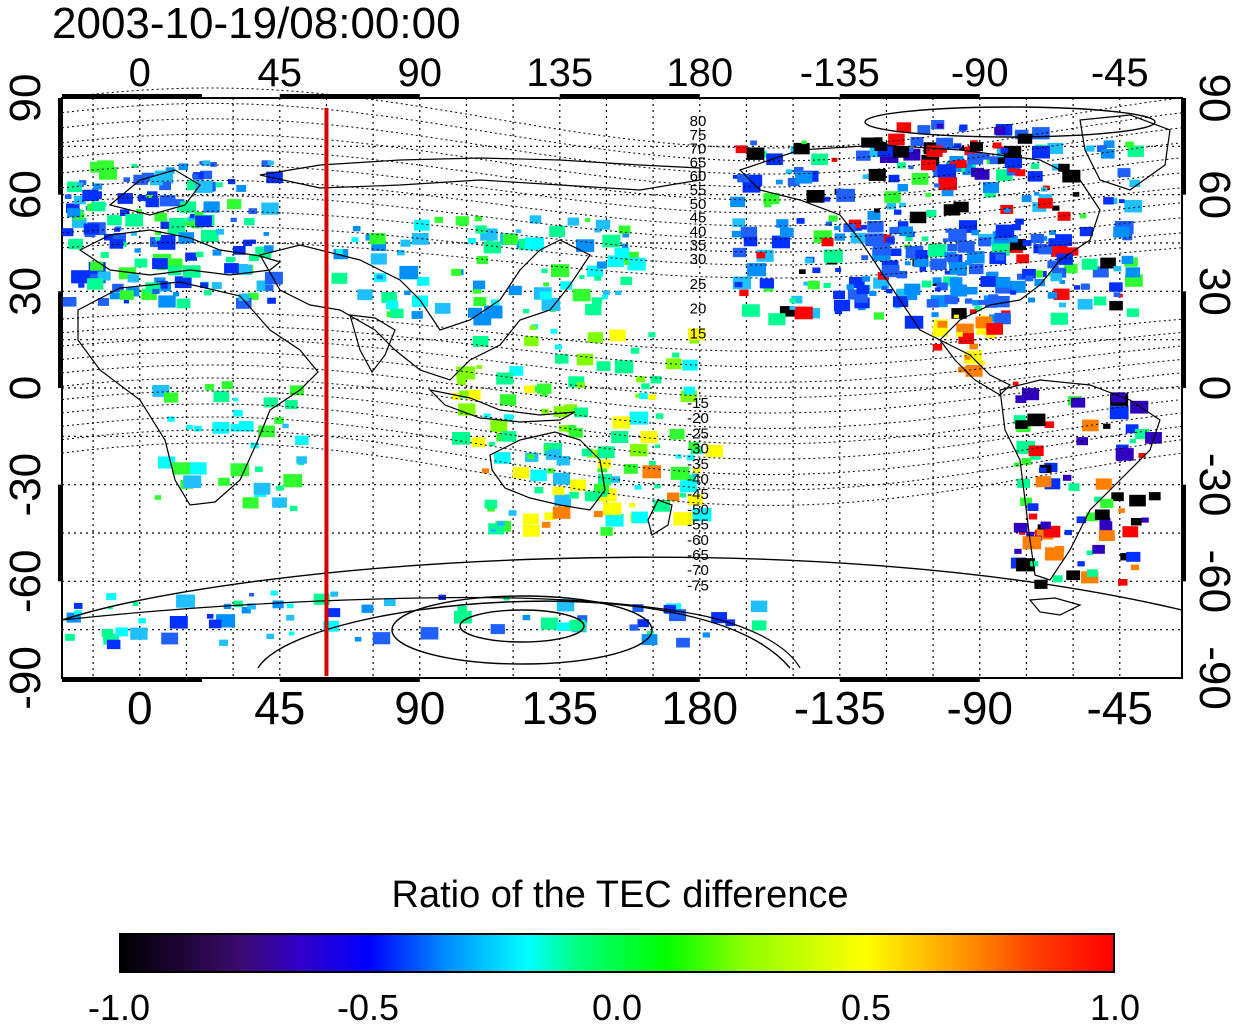  What do you see at coordinates (840, 708) in the screenshot?
I see `bottom-lon-label: -135` at bounding box center [840, 708].